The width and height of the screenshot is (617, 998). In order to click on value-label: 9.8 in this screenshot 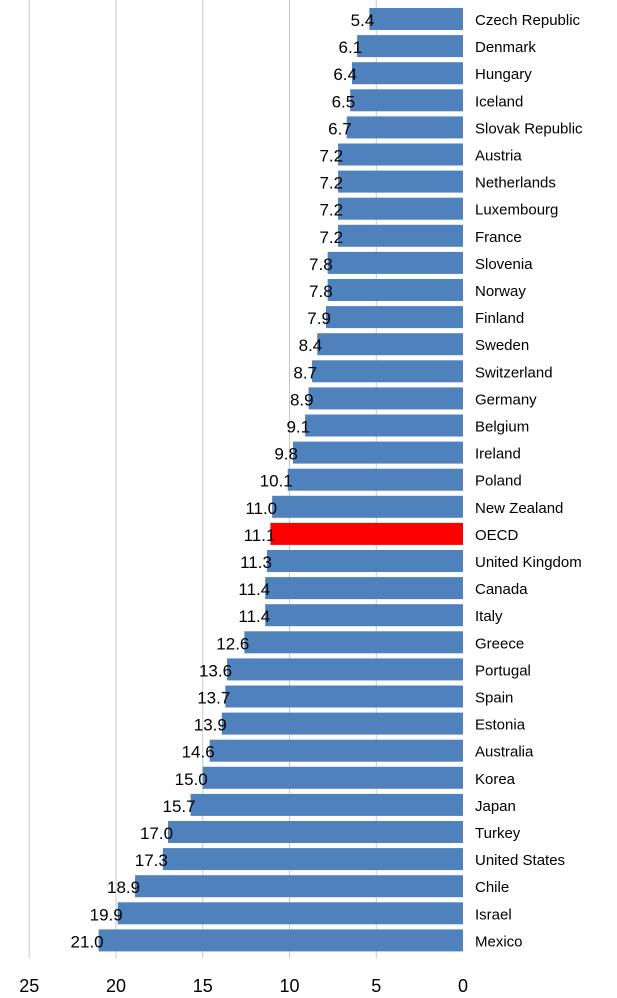, I will do `click(286, 454)`.